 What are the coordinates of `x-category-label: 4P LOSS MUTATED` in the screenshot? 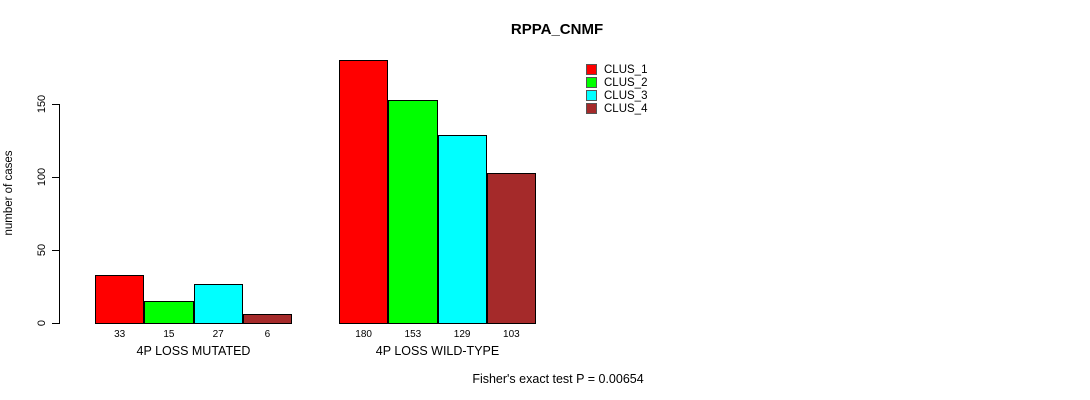 It's located at (193, 351).